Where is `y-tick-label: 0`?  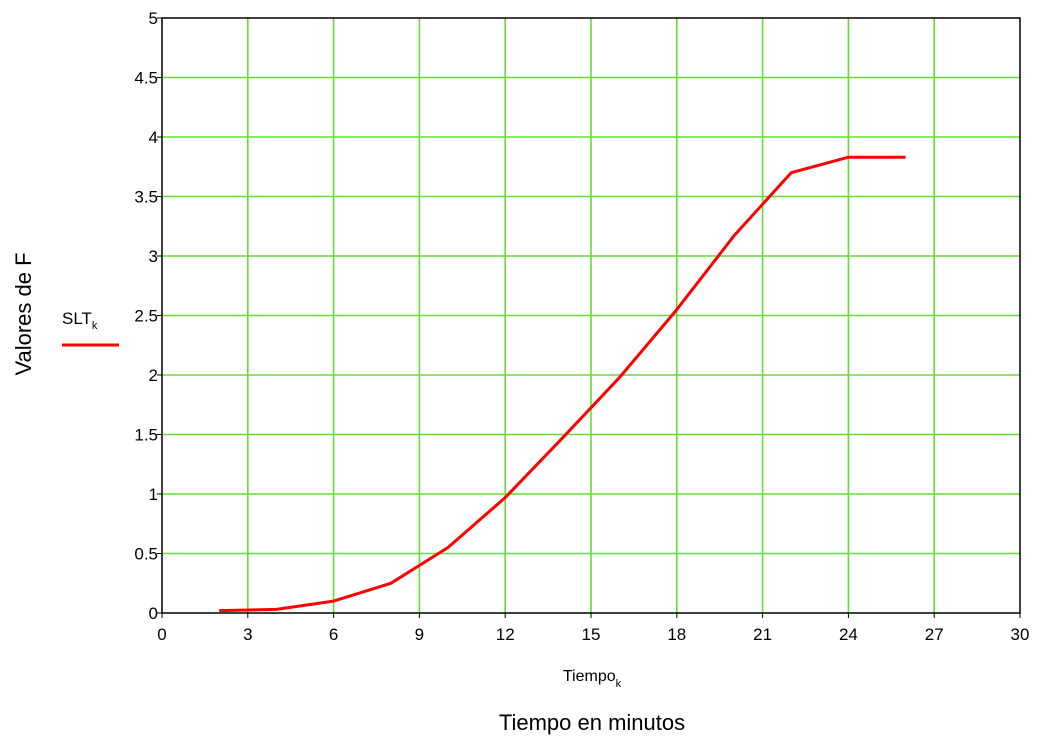
y-tick-label: 0 is located at coordinates (153, 613).